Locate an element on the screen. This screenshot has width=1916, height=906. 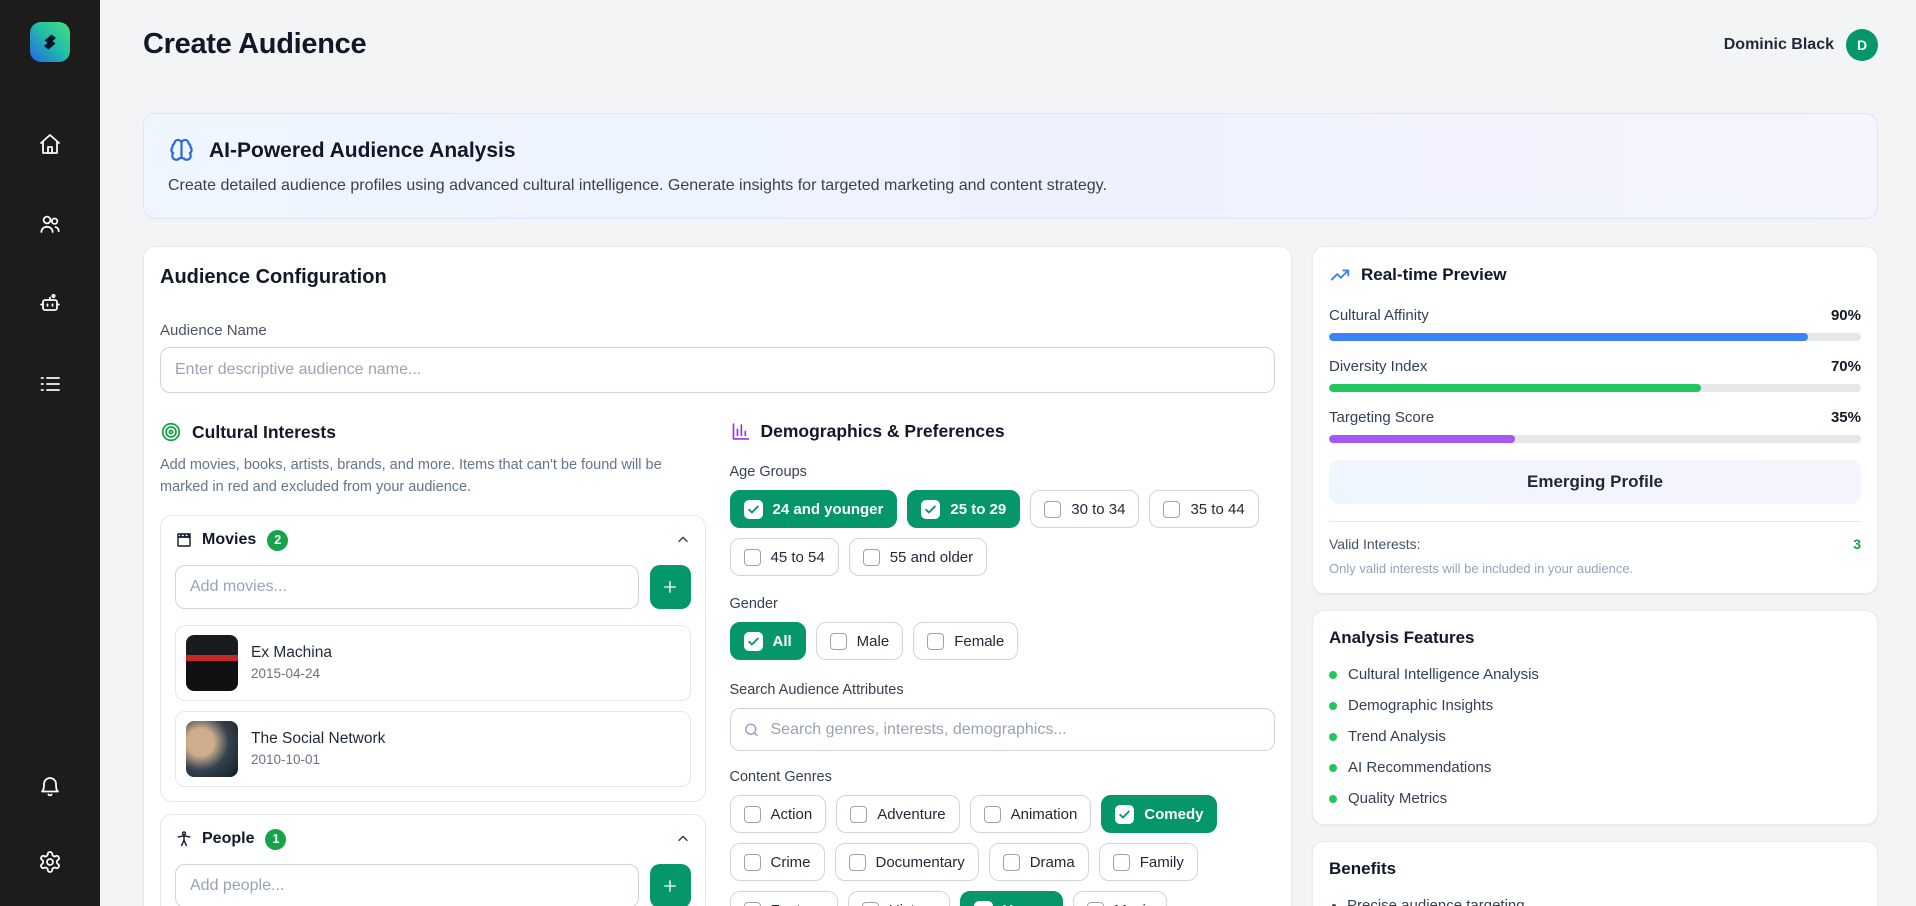
genre-option-horror: Horror is located at coordinates (1011, 898).